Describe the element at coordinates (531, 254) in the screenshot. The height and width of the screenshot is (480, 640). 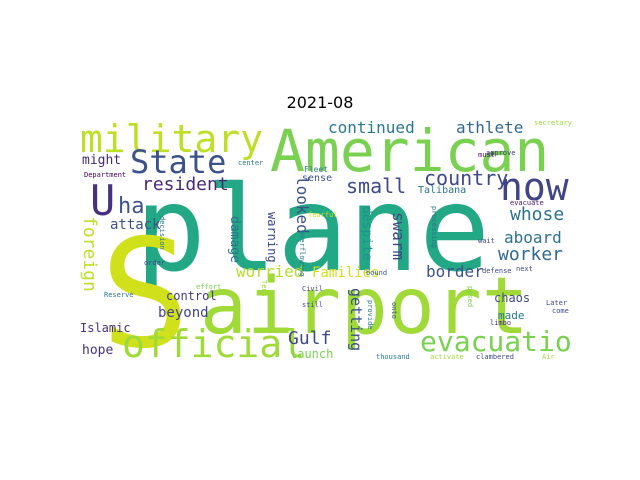
I see `word-worker: worker` at that location.